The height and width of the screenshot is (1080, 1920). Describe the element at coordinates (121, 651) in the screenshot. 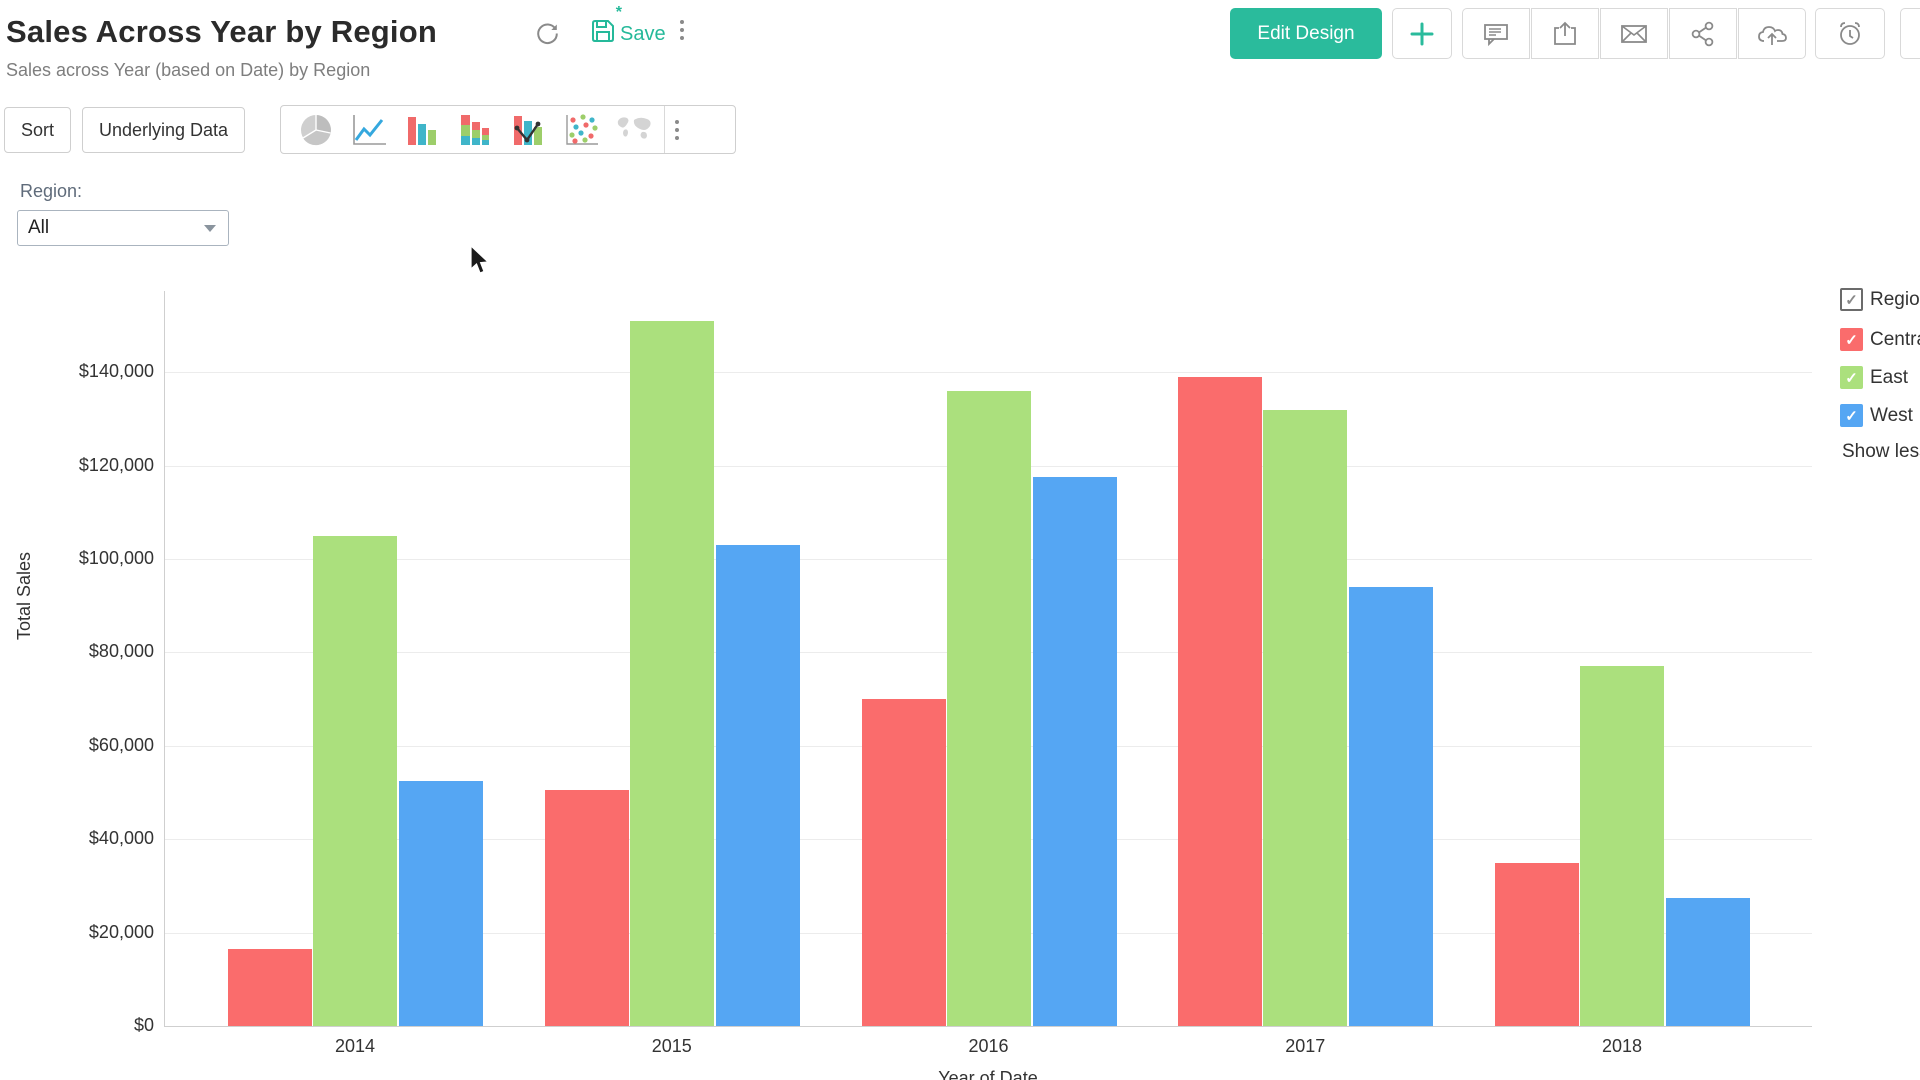

I see `y-tick-label: $80,000` at that location.